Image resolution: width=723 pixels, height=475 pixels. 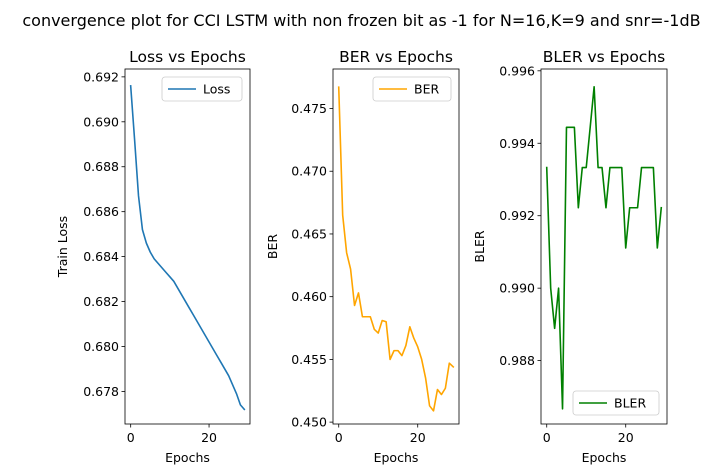 I want to click on y-axis-label: Train Loss, so click(x=62, y=247).